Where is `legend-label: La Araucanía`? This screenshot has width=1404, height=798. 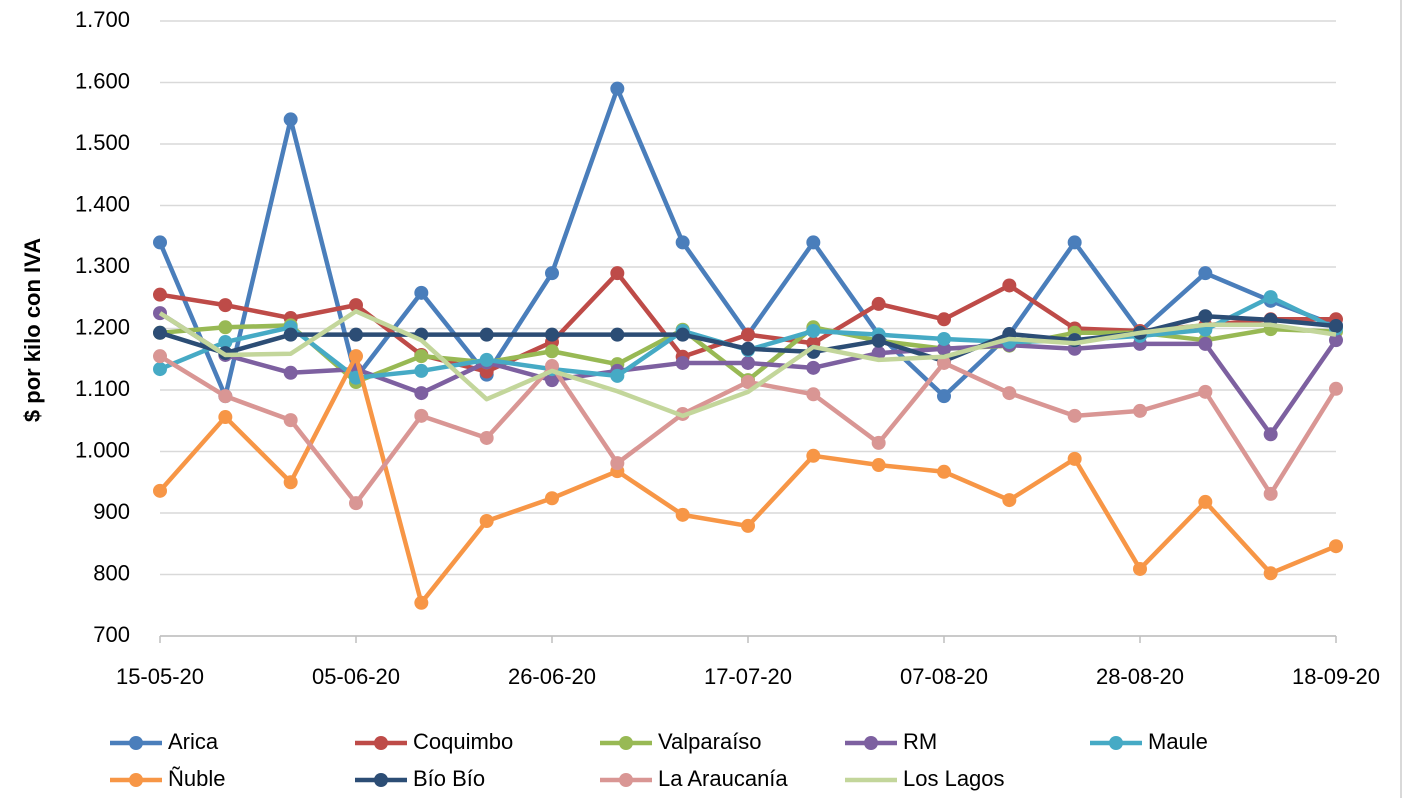
legend-label: La Araucanía is located at coordinates (723, 778).